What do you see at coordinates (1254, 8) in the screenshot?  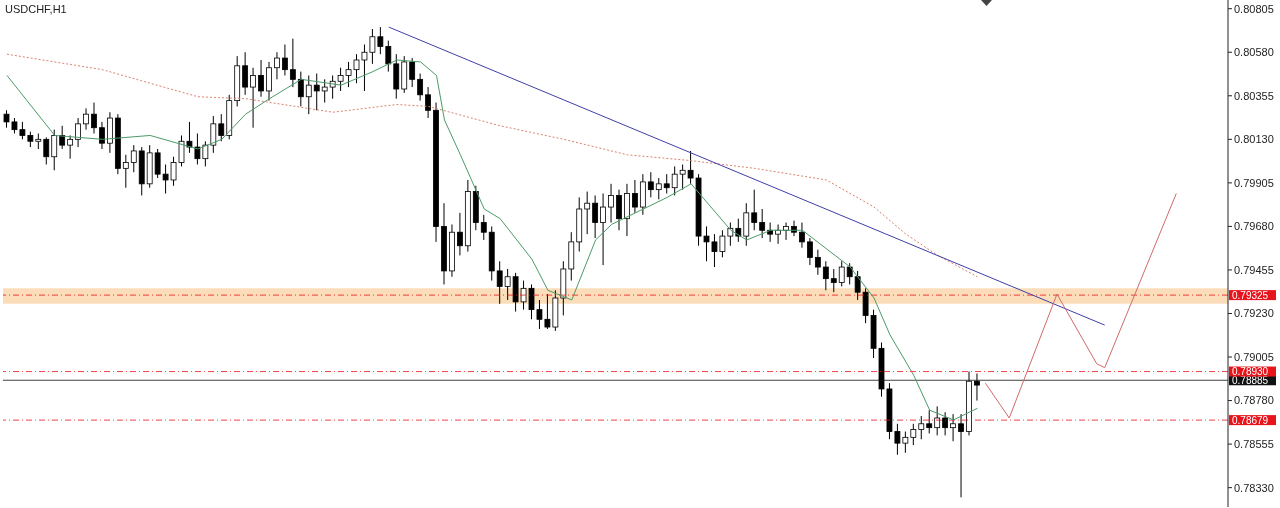 I see `y-tick-label: 0.80805` at bounding box center [1254, 8].